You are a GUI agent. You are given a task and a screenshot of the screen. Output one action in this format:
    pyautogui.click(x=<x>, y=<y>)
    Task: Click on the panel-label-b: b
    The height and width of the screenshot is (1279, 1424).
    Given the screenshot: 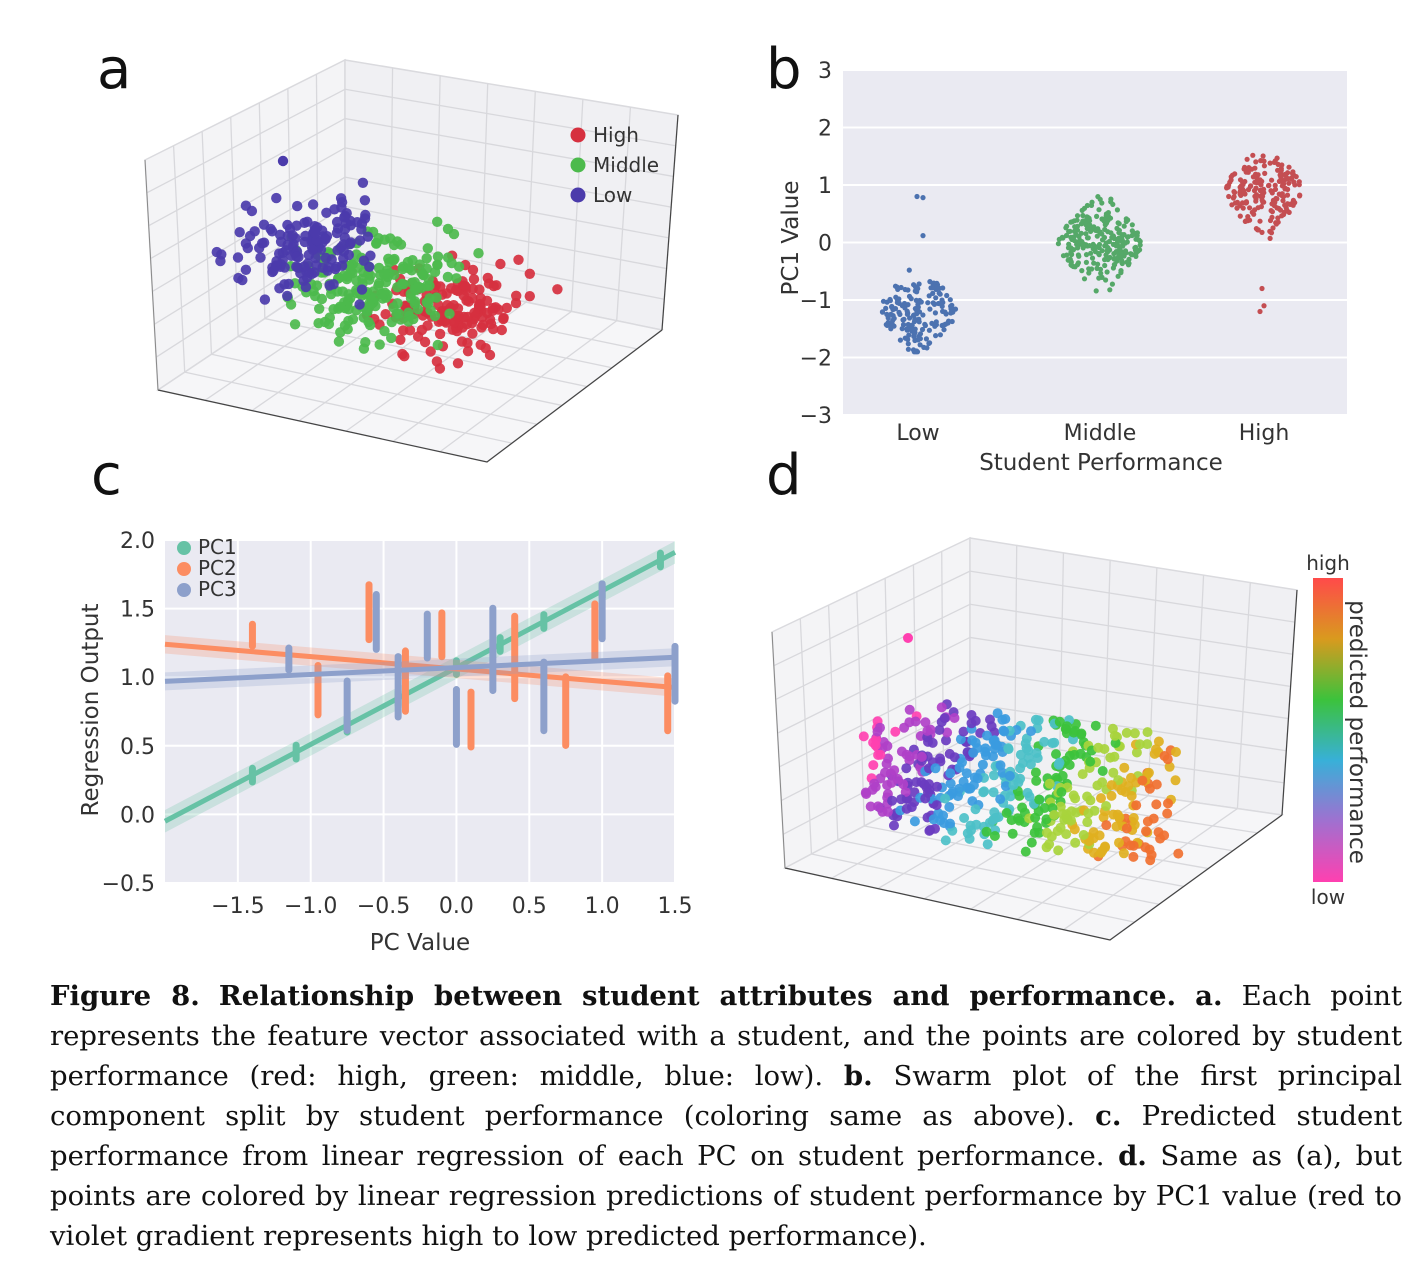 What is the action you would take?
    pyautogui.click(x=784, y=69)
    